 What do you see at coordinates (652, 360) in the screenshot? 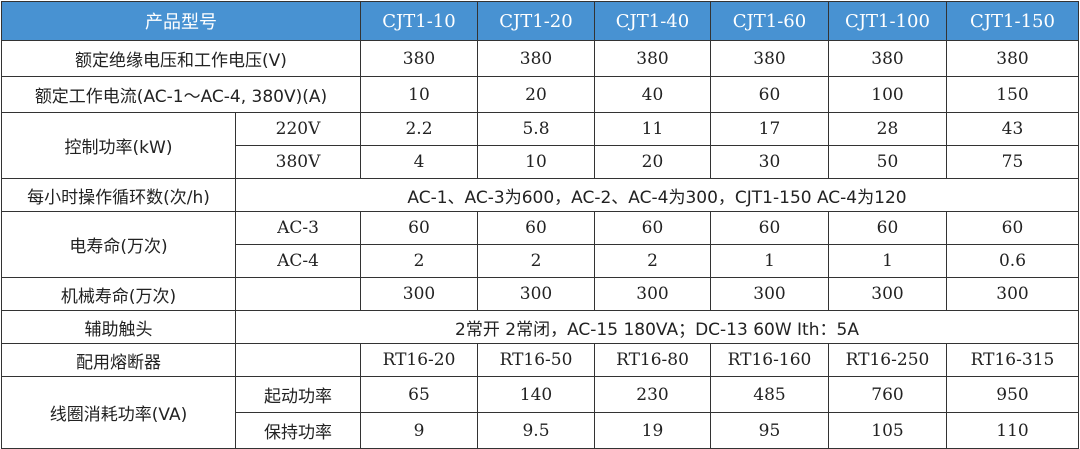
I see `cell: RT16-80` at bounding box center [652, 360].